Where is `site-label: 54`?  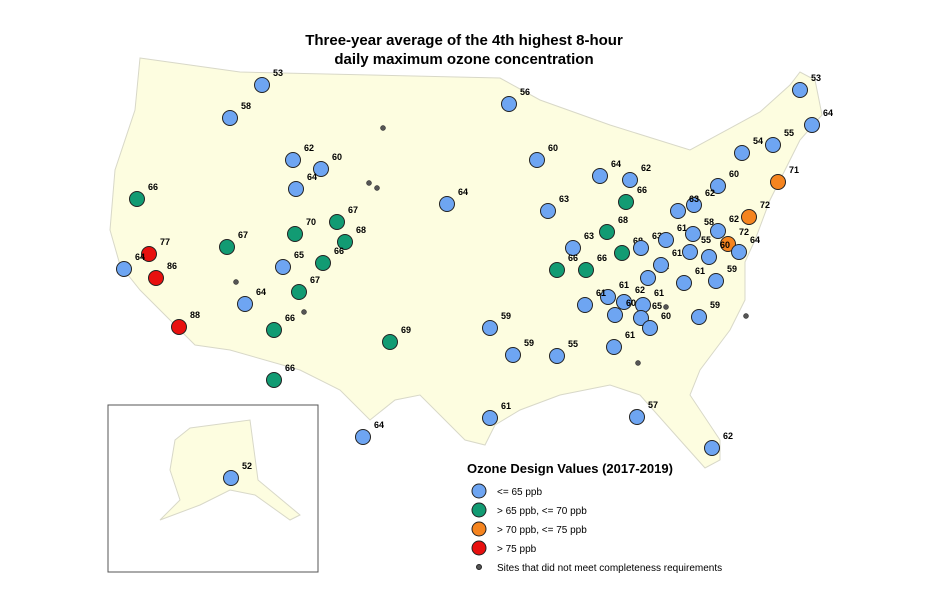
site-label: 54 is located at coordinates (758, 141).